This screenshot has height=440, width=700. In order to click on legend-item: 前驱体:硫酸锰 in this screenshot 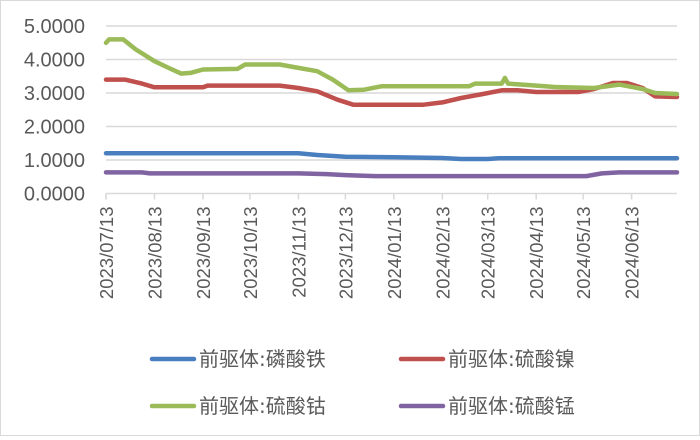, I will do `click(486, 406)`.